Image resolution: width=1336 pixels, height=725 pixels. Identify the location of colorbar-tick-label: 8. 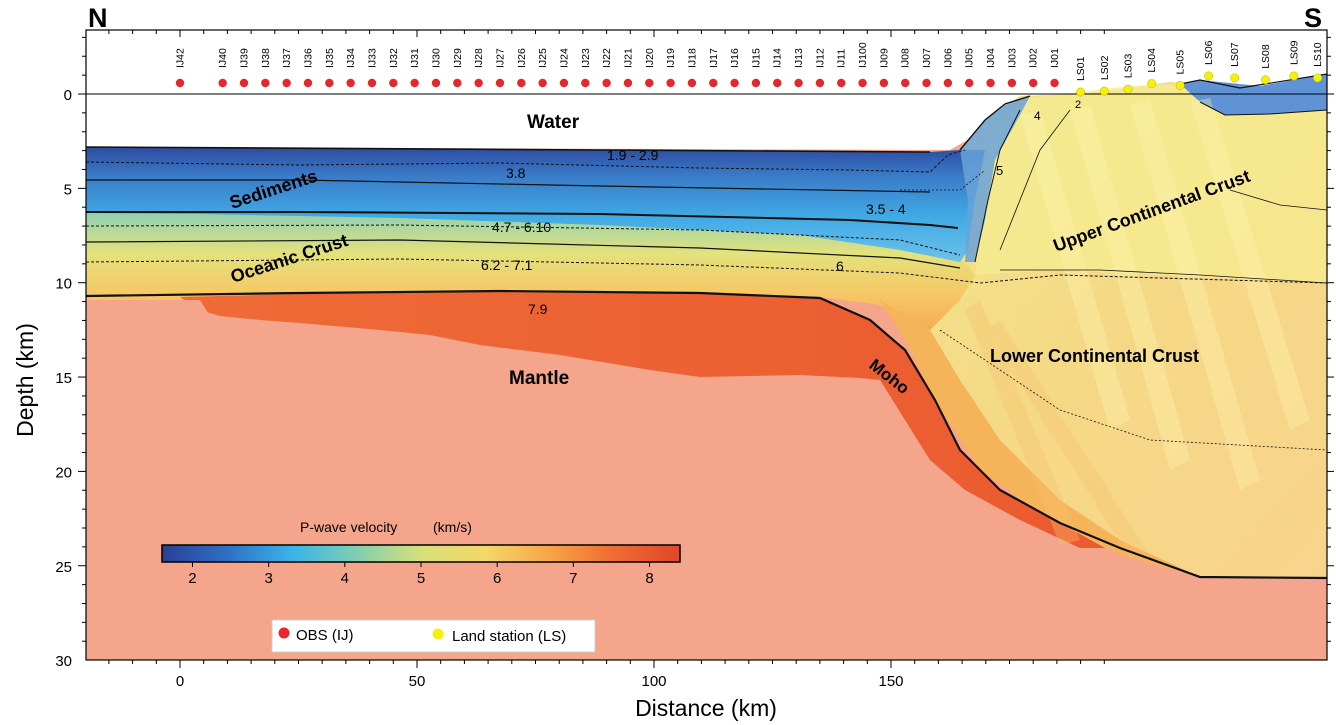
(649, 578).